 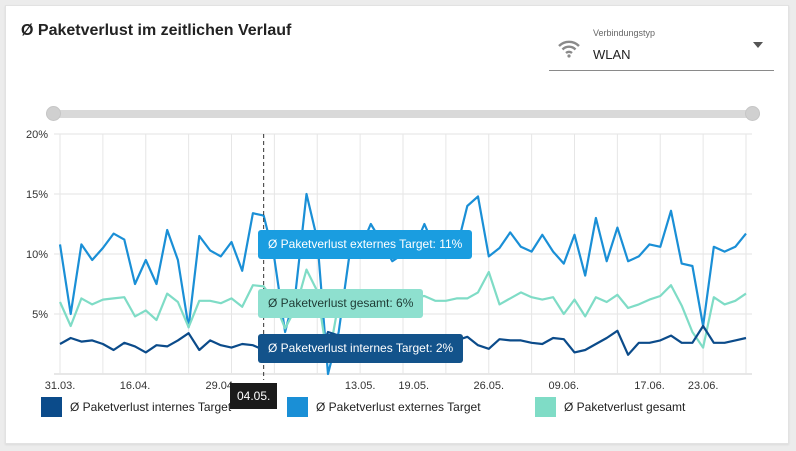 I want to click on x-tick-label: 23.06., so click(x=703, y=386).